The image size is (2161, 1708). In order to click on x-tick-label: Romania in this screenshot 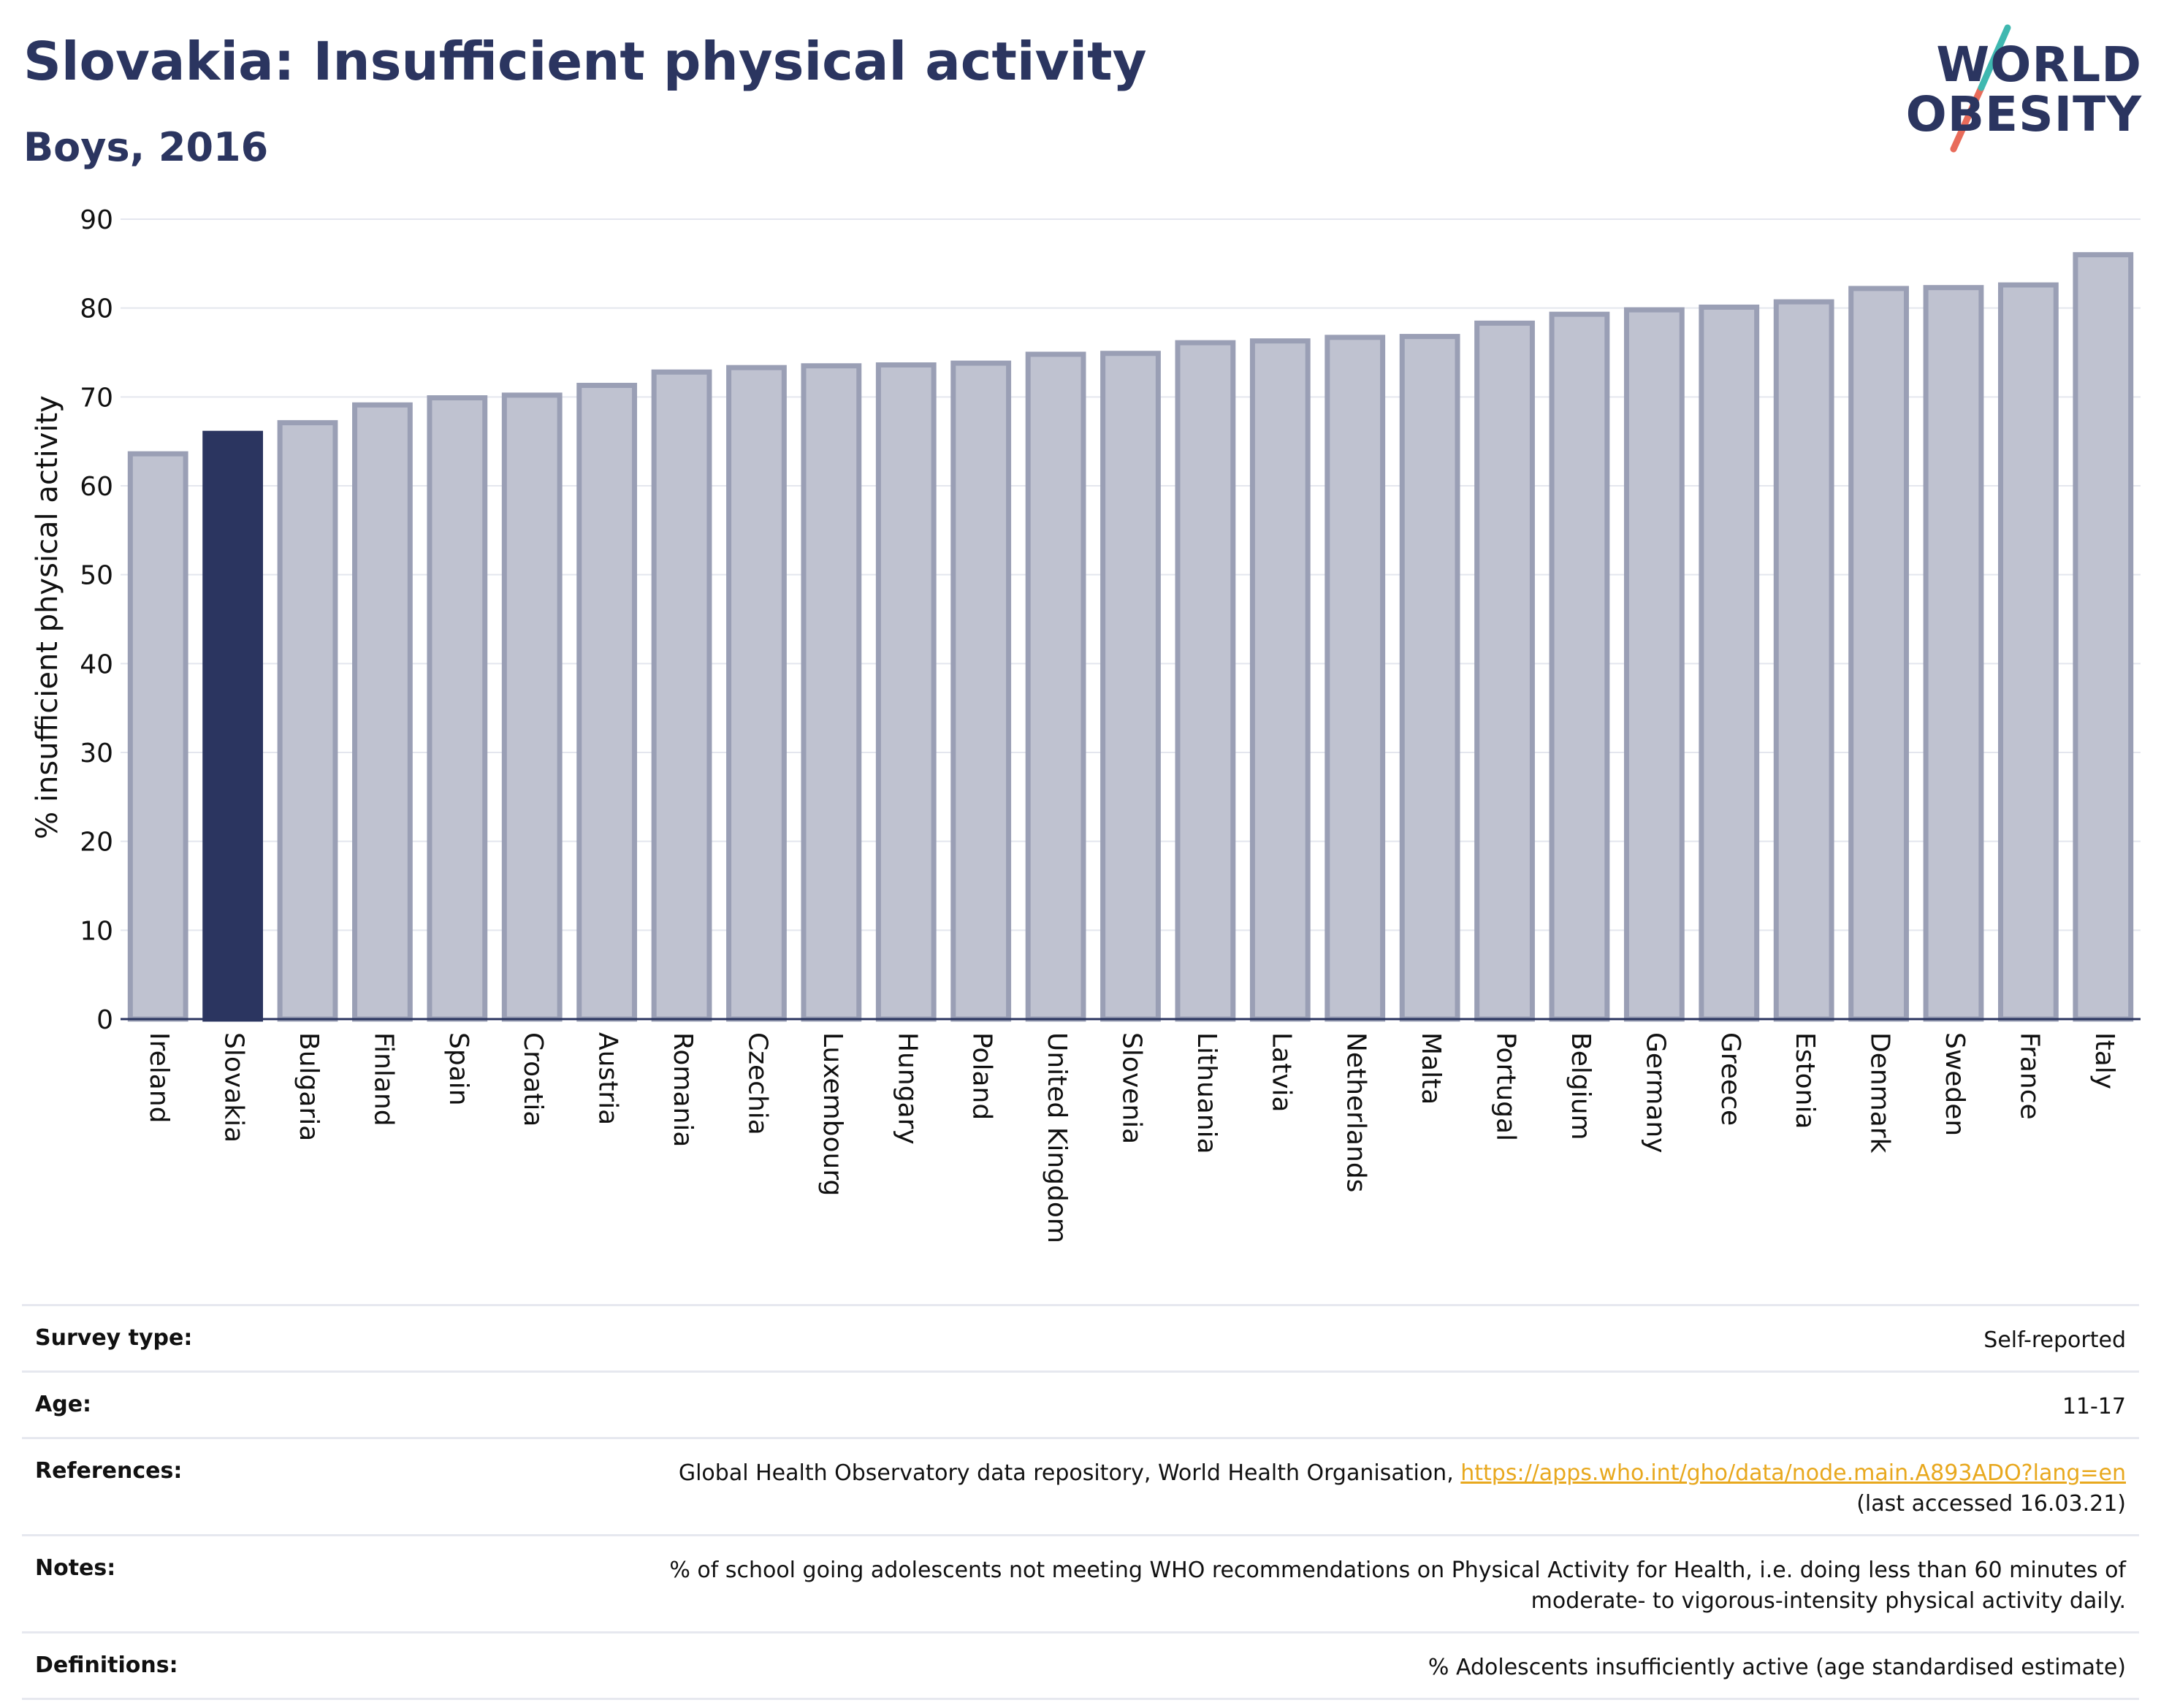, I will do `click(683, 1089)`.